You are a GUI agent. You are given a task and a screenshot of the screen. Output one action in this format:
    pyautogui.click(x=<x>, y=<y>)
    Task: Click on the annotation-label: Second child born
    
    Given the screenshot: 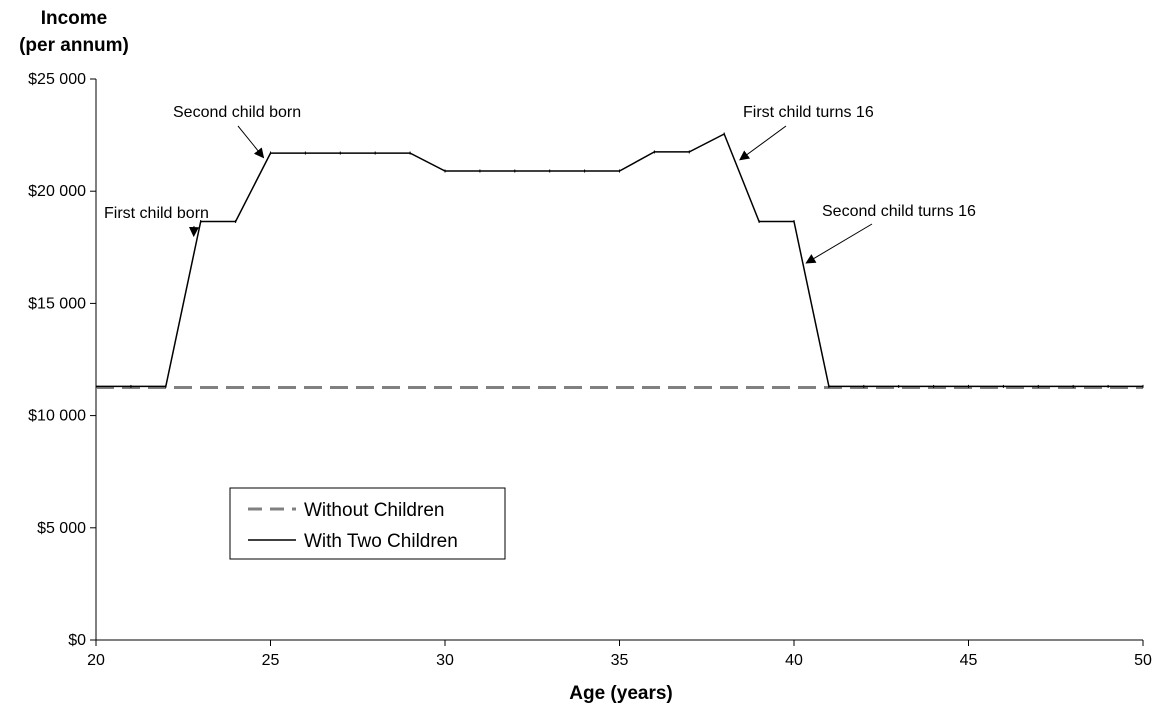 What is the action you would take?
    pyautogui.click(x=237, y=112)
    